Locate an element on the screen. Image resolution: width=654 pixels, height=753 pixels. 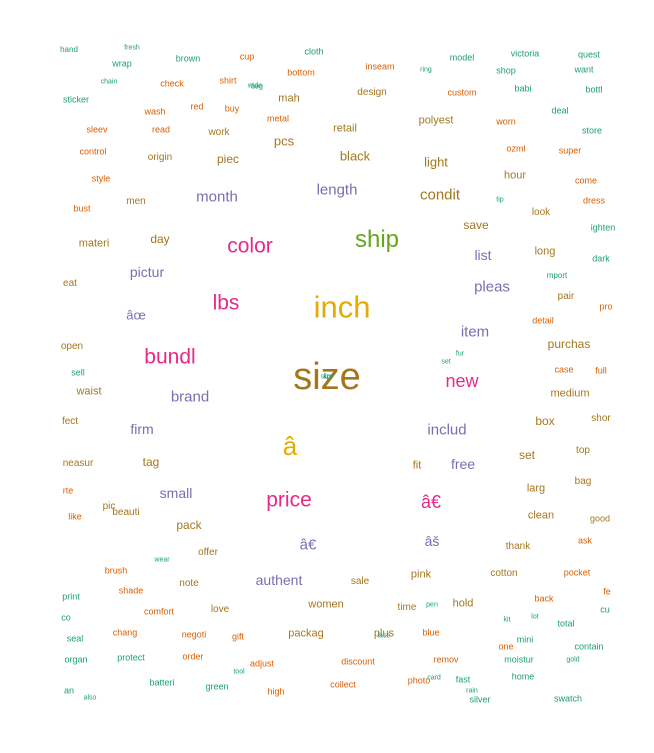
word-come-83: come is located at coordinates (586, 180).